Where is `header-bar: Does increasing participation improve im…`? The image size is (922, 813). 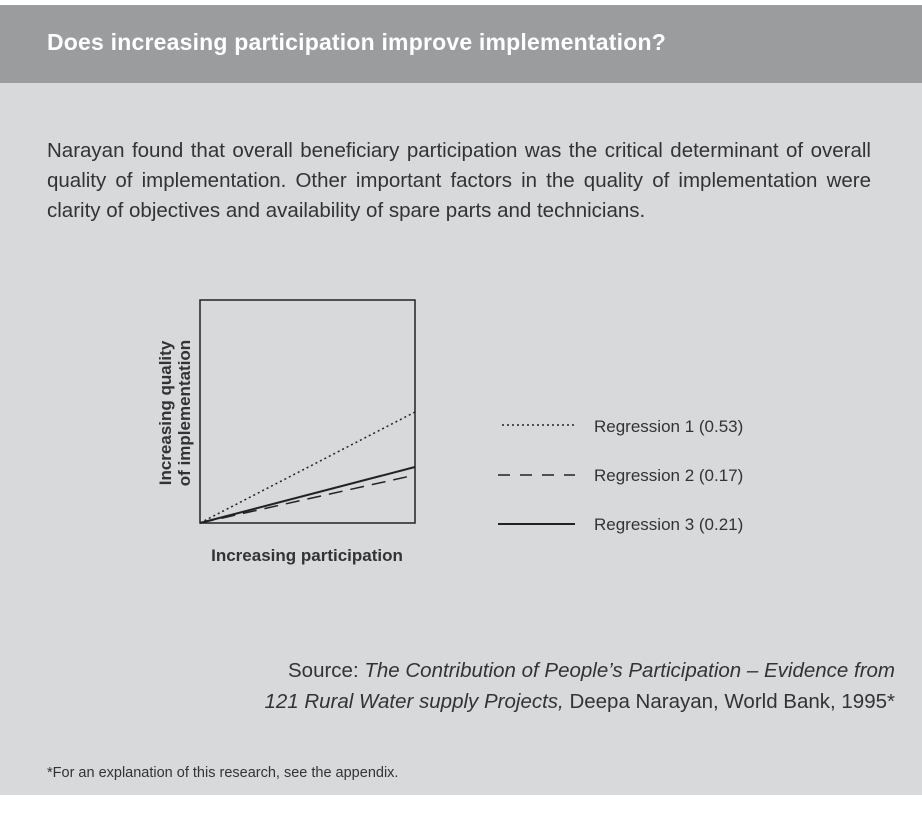
header-bar: Does increasing participation improve im… is located at coordinates (461, 44).